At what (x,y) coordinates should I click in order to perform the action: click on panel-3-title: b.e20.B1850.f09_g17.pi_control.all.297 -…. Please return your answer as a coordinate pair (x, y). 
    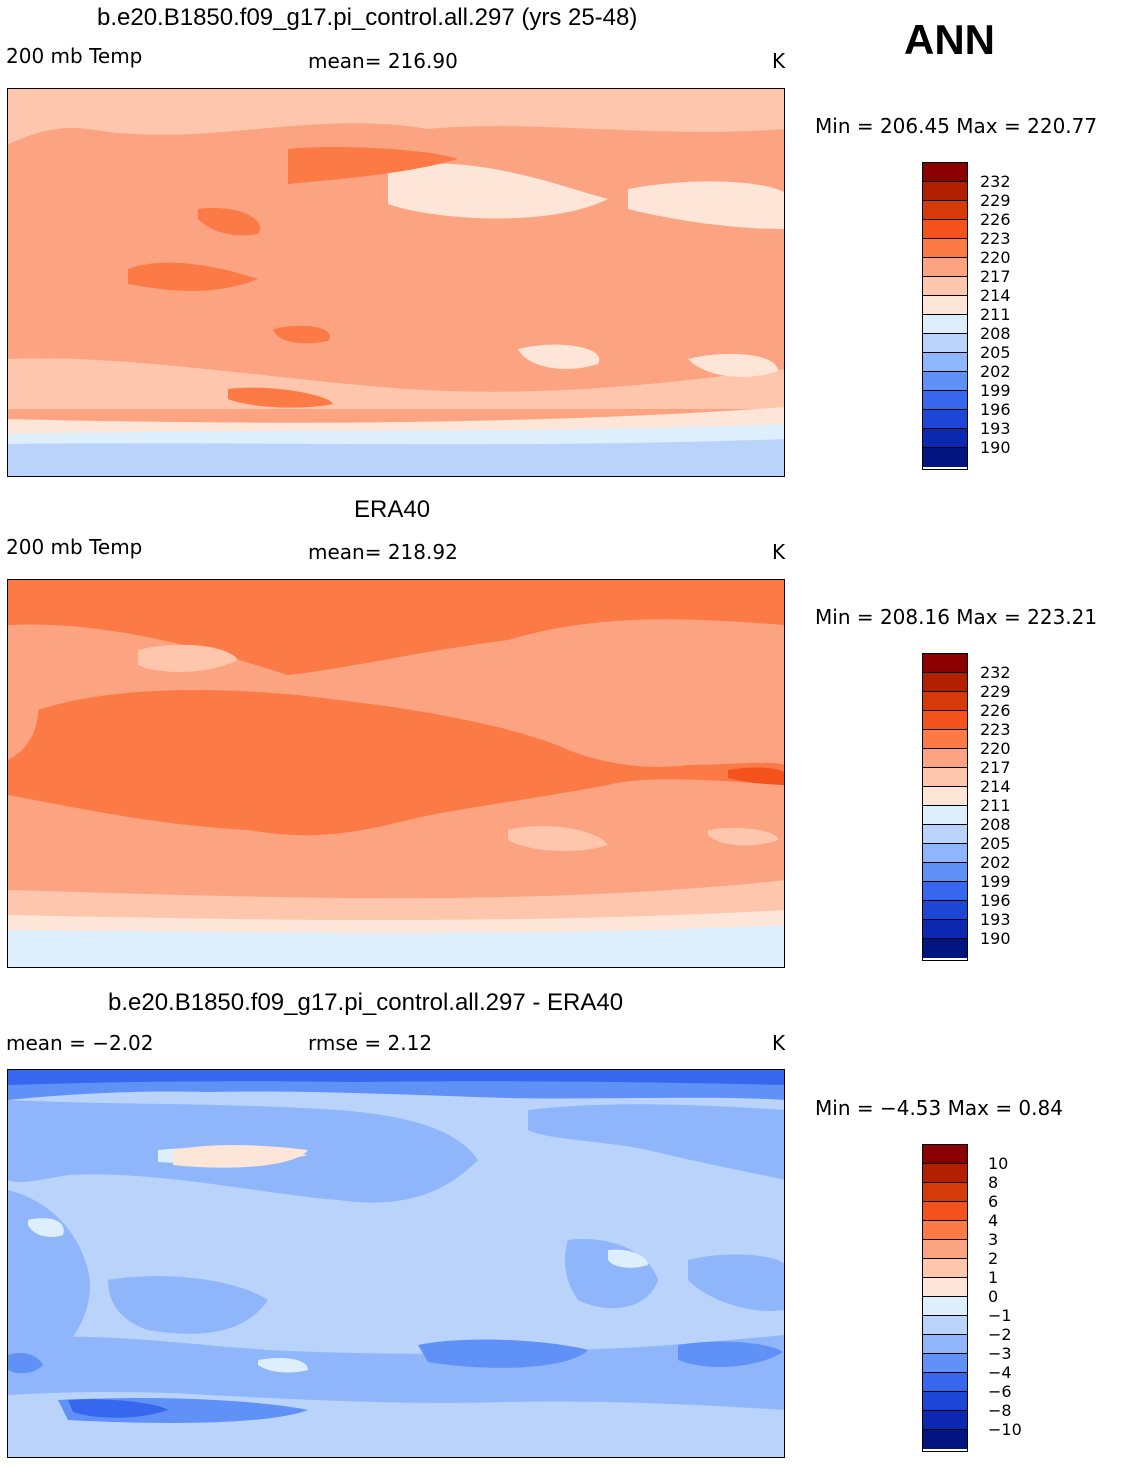
    Looking at the image, I should click on (366, 1002).